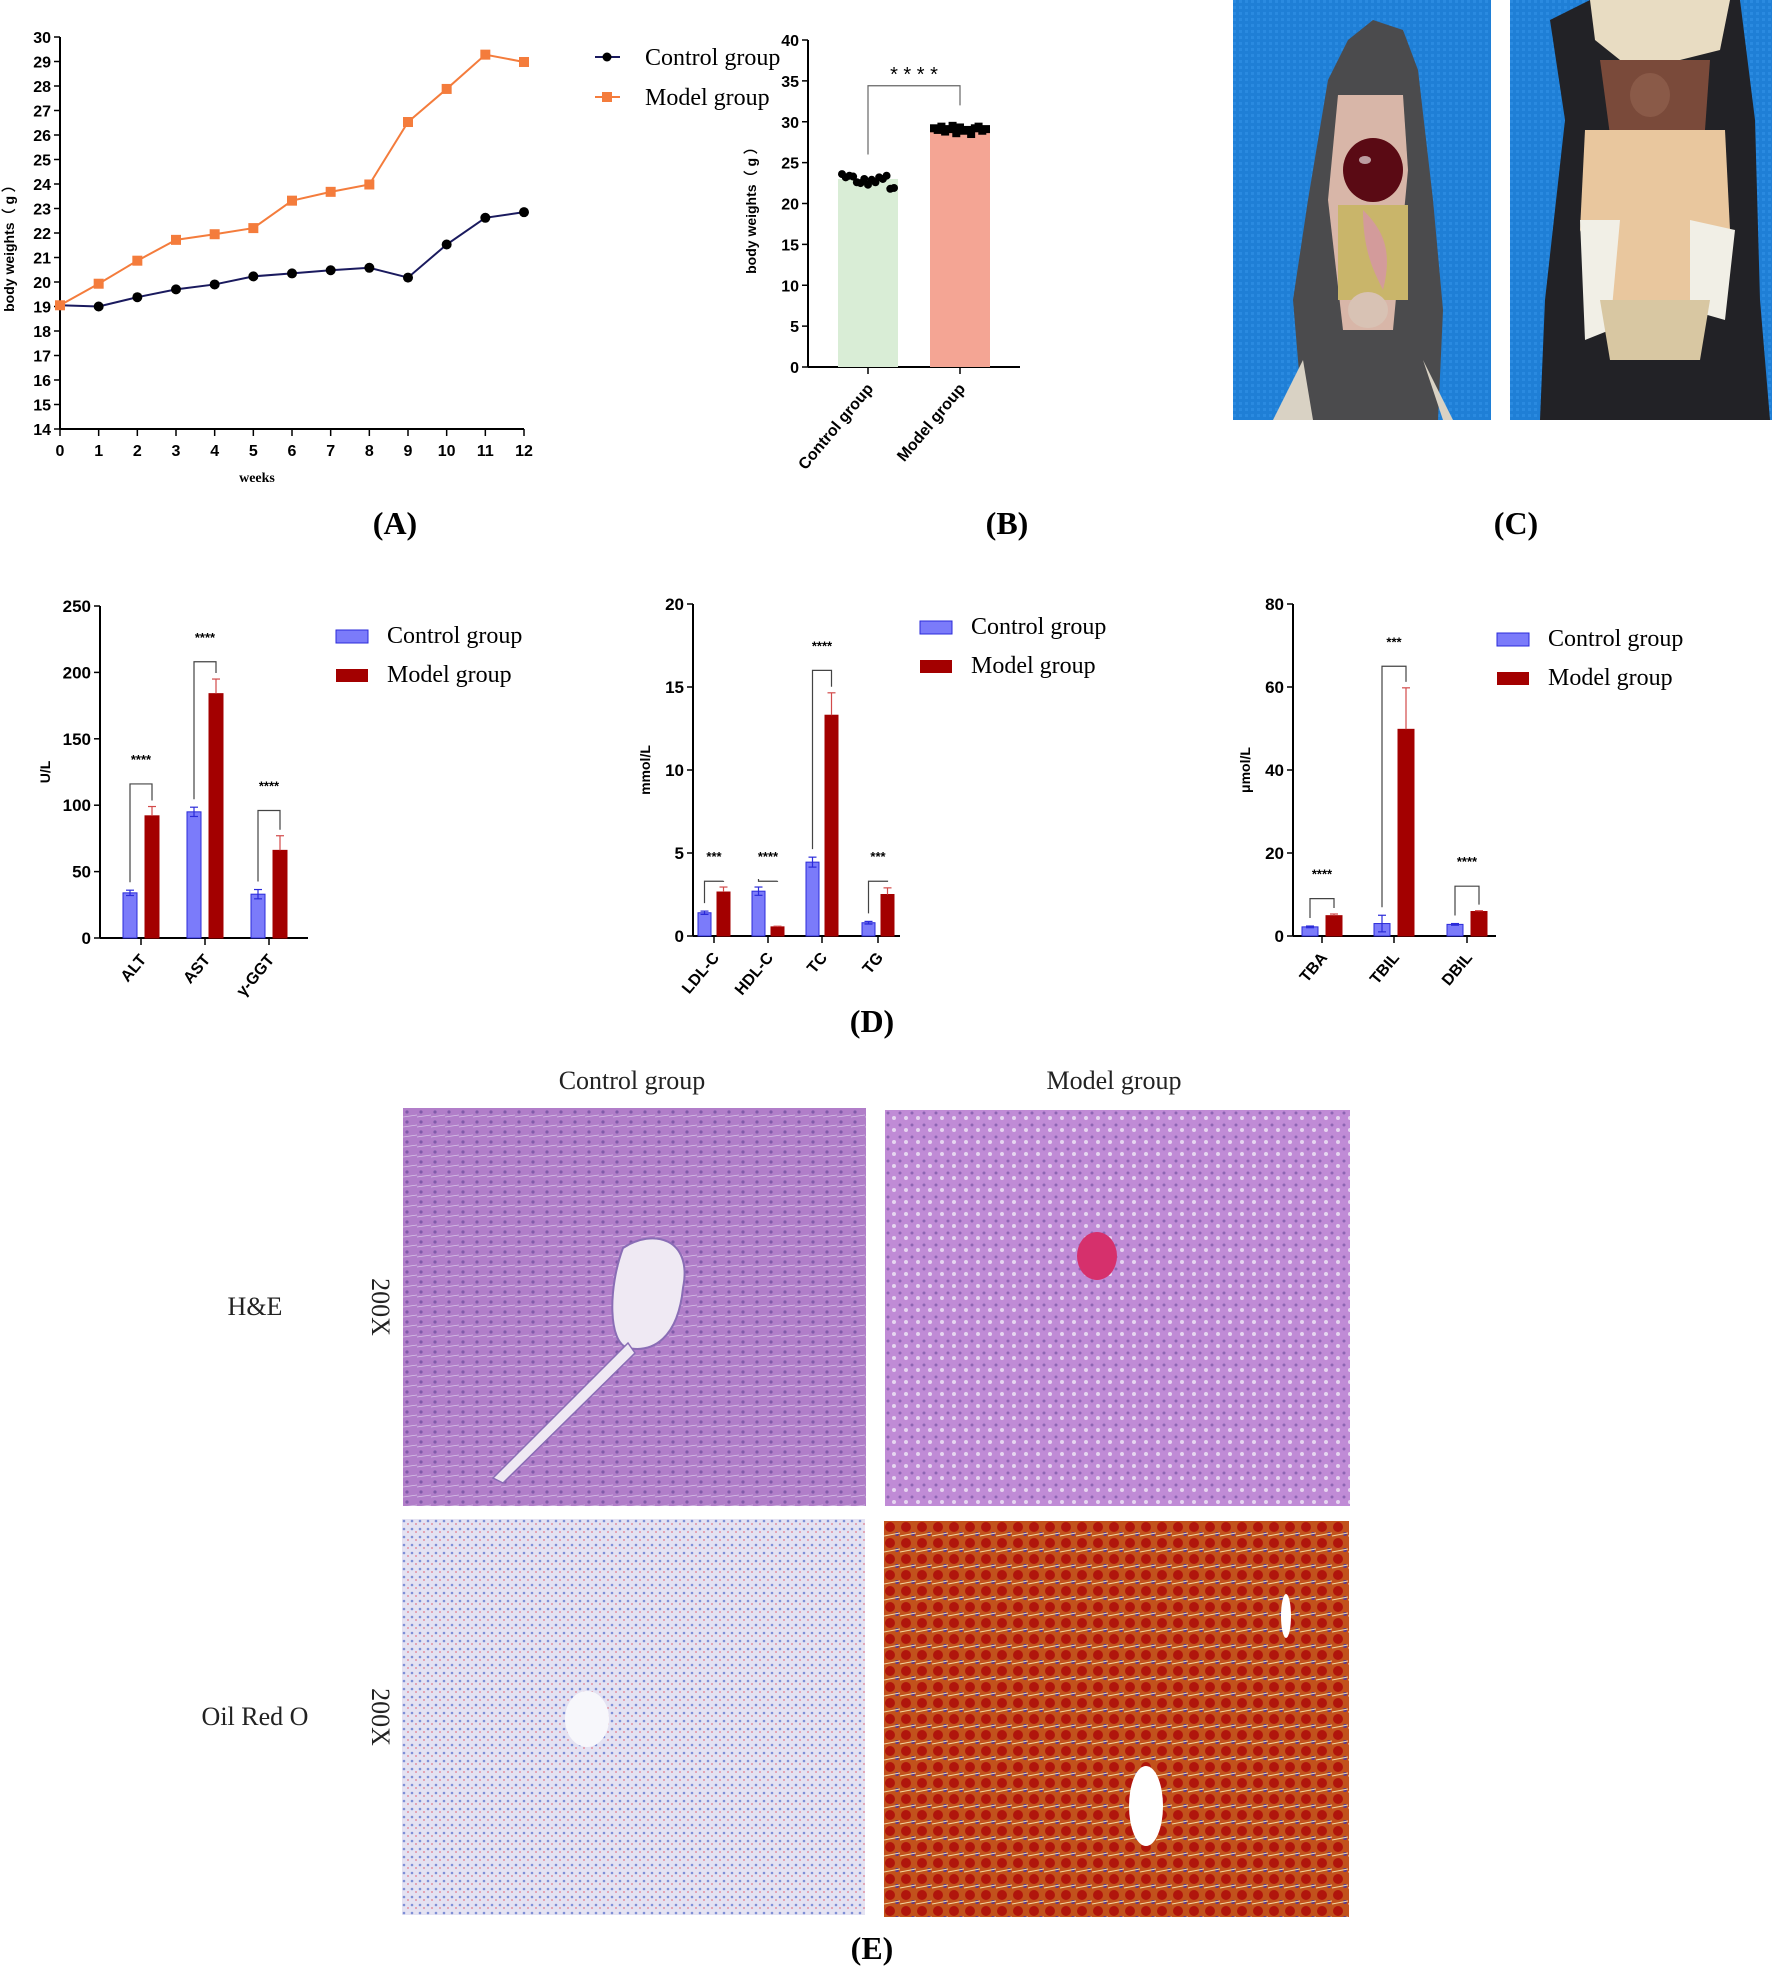 The width and height of the screenshot is (1772, 1974). I want to click on magnification-label-oil-red-o: 200X, so click(380, 1717).